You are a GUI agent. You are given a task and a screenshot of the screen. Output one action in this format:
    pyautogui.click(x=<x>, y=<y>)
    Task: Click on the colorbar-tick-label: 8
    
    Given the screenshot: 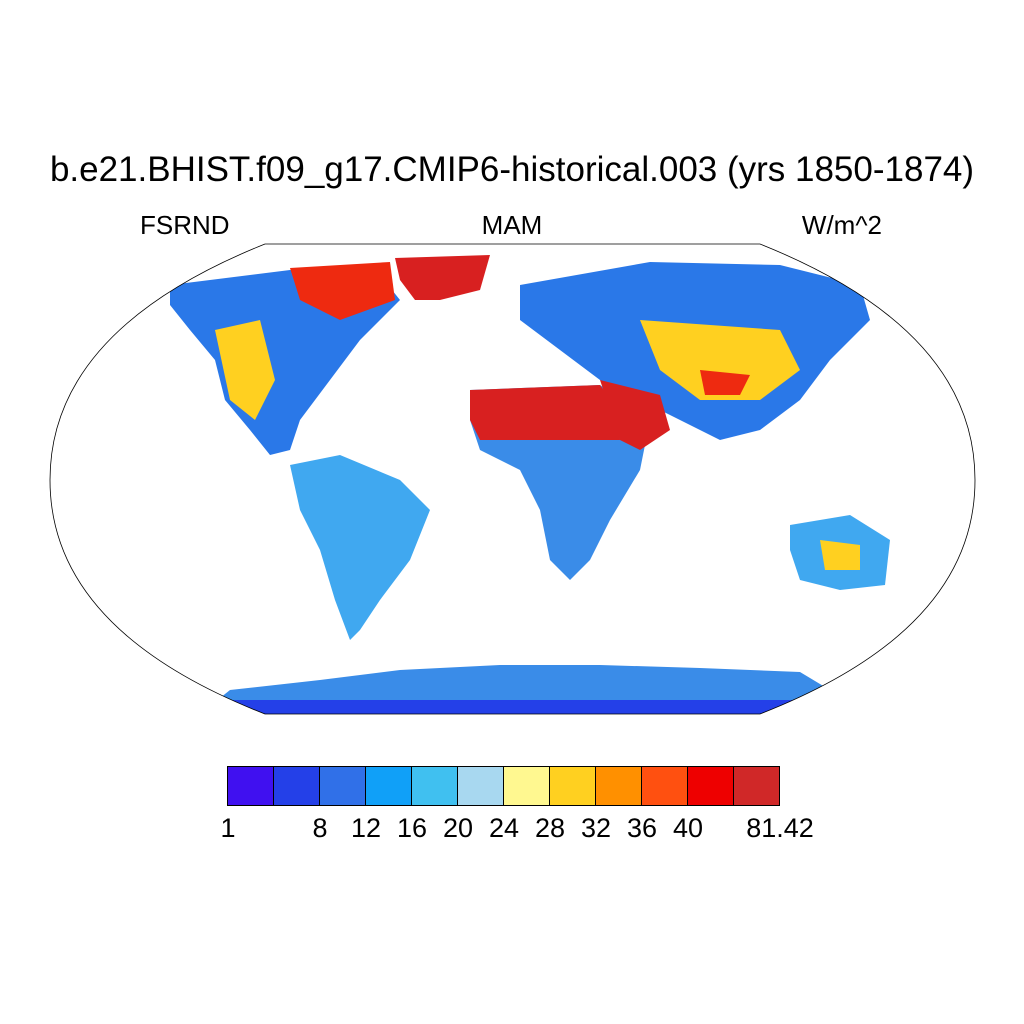 What is the action you would take?
    pyautogui.click(x=320, y=828)
    